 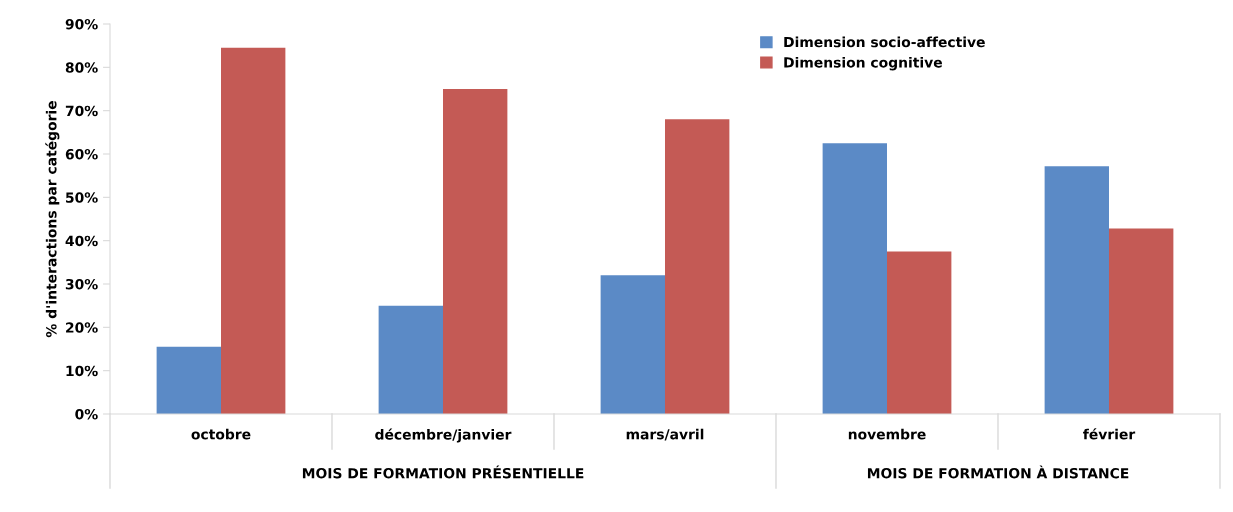 What do you see at coordinates (81, 284) in the screenshot?
I see `y-tick-label: 30%` at bounding box center [81, 284].